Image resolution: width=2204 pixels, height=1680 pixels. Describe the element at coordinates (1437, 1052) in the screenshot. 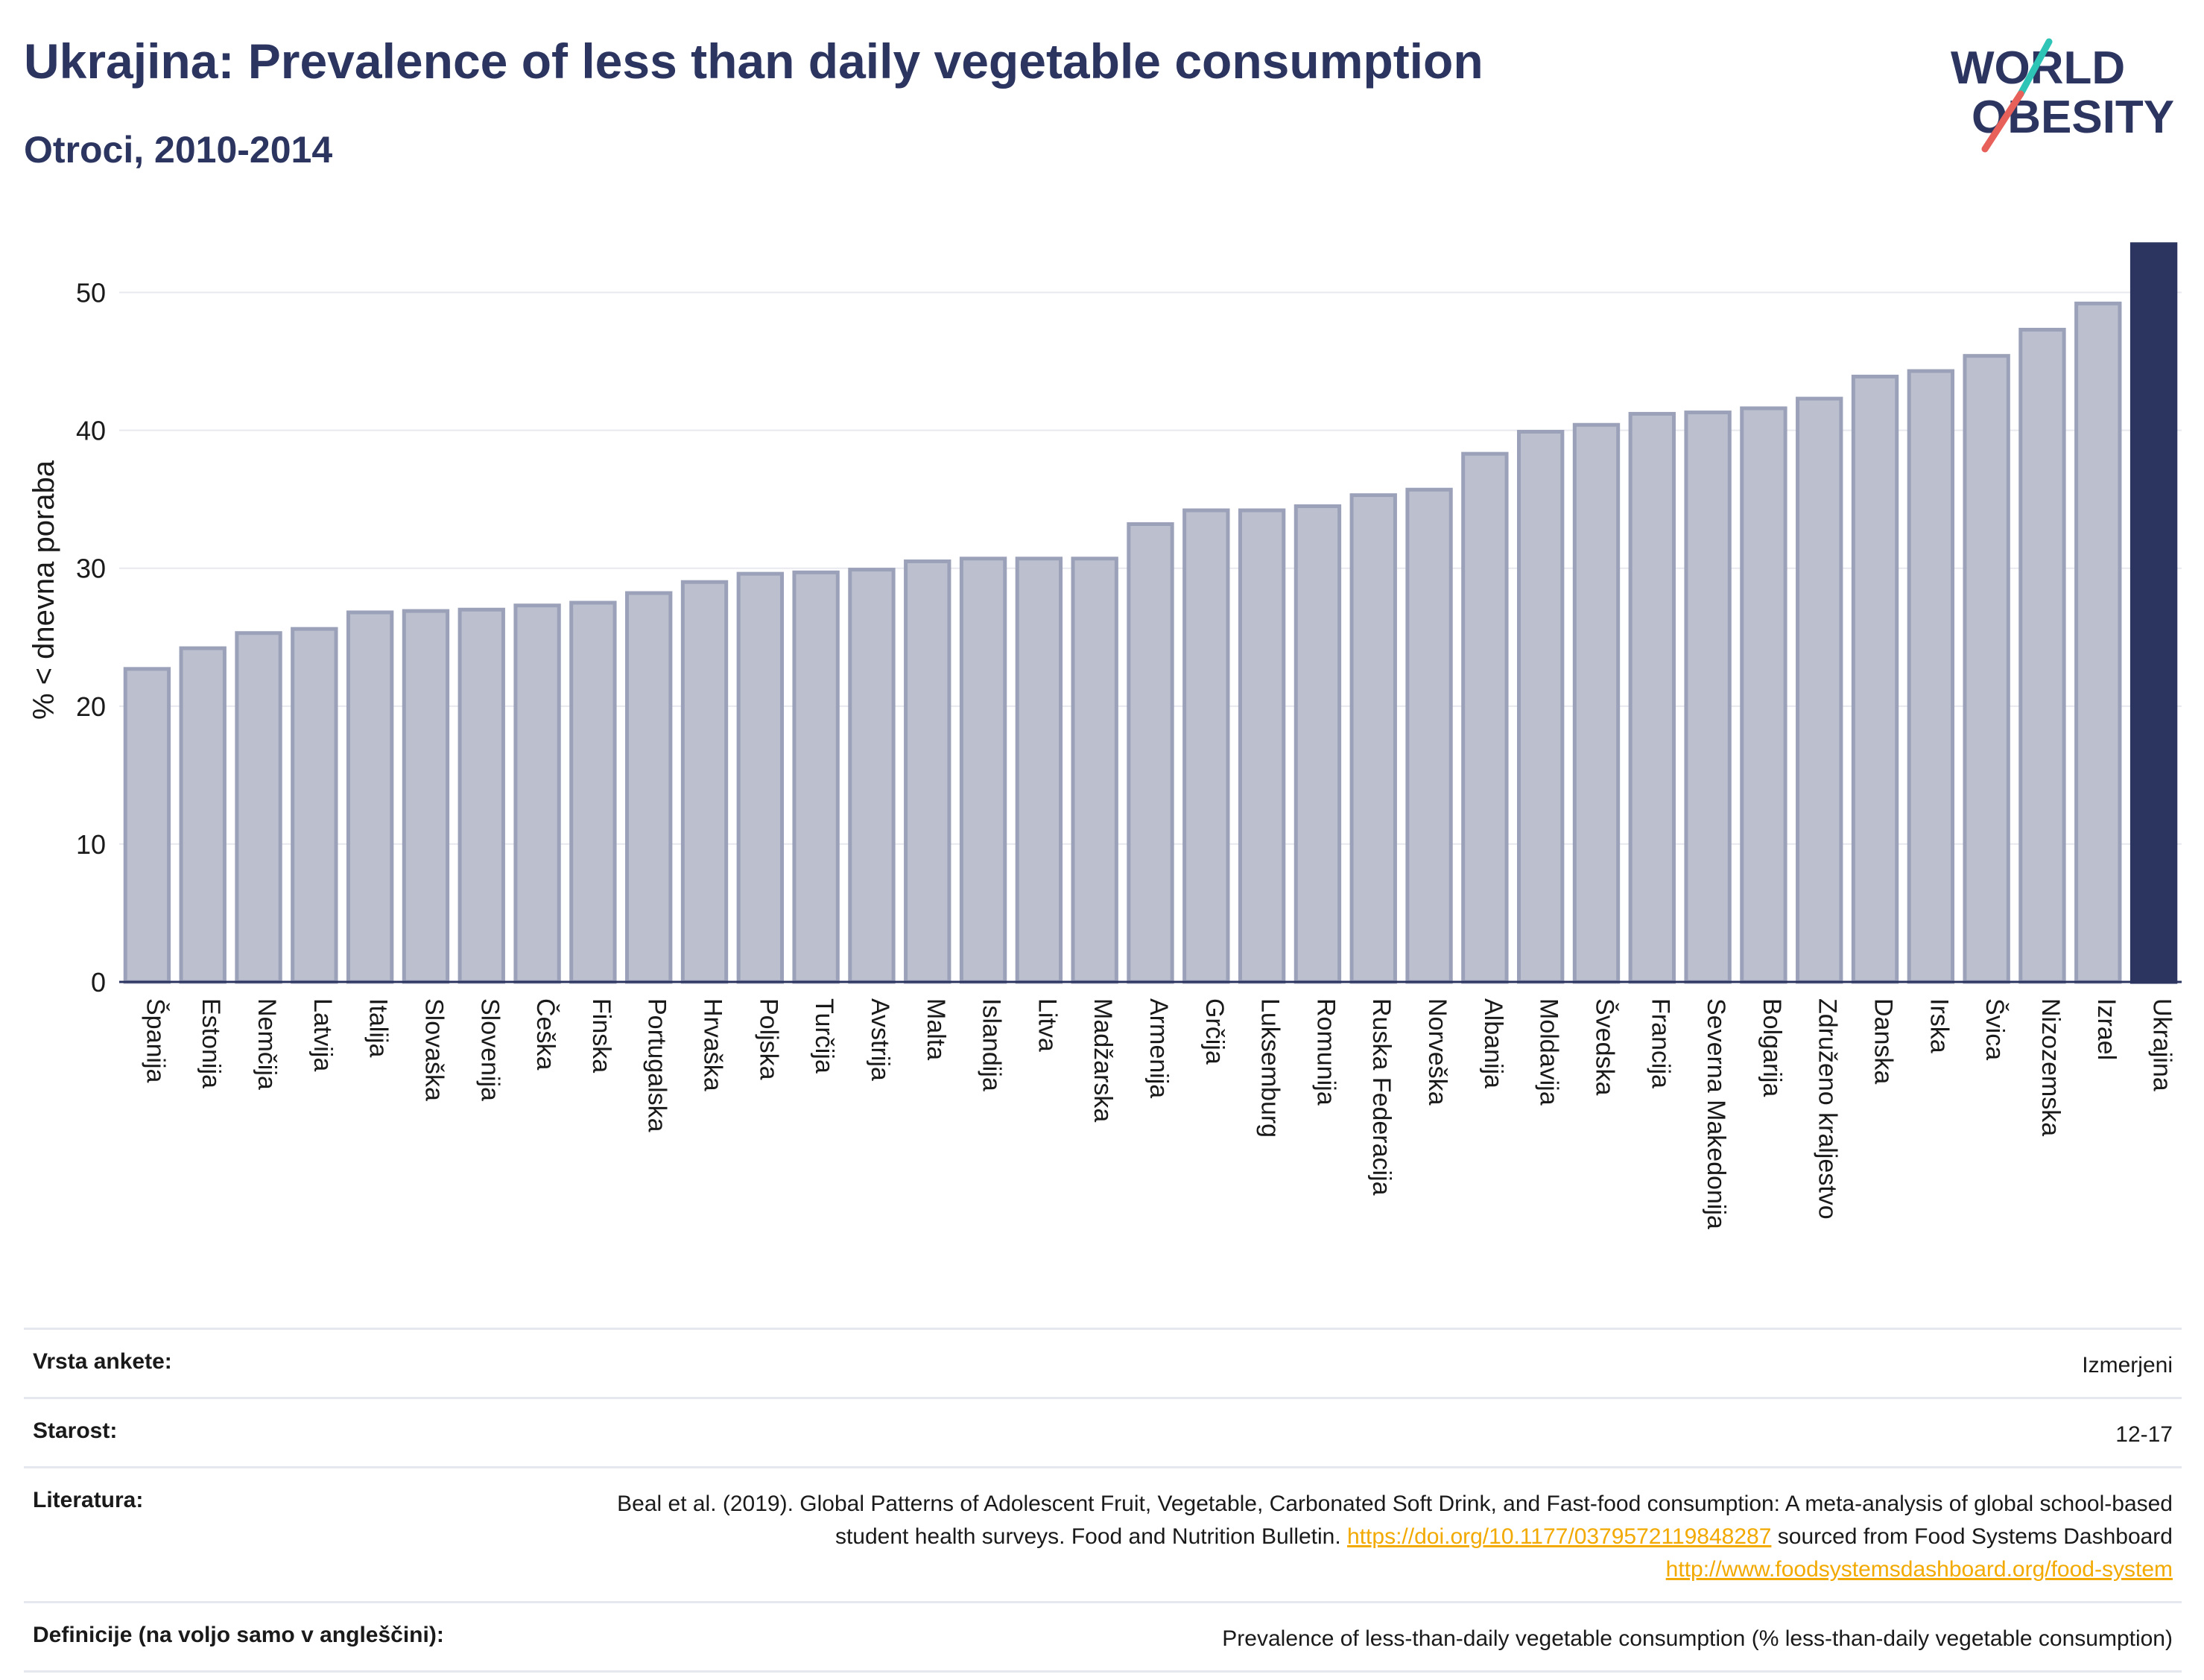

I see `x-tick-label: Norveška` at that location.